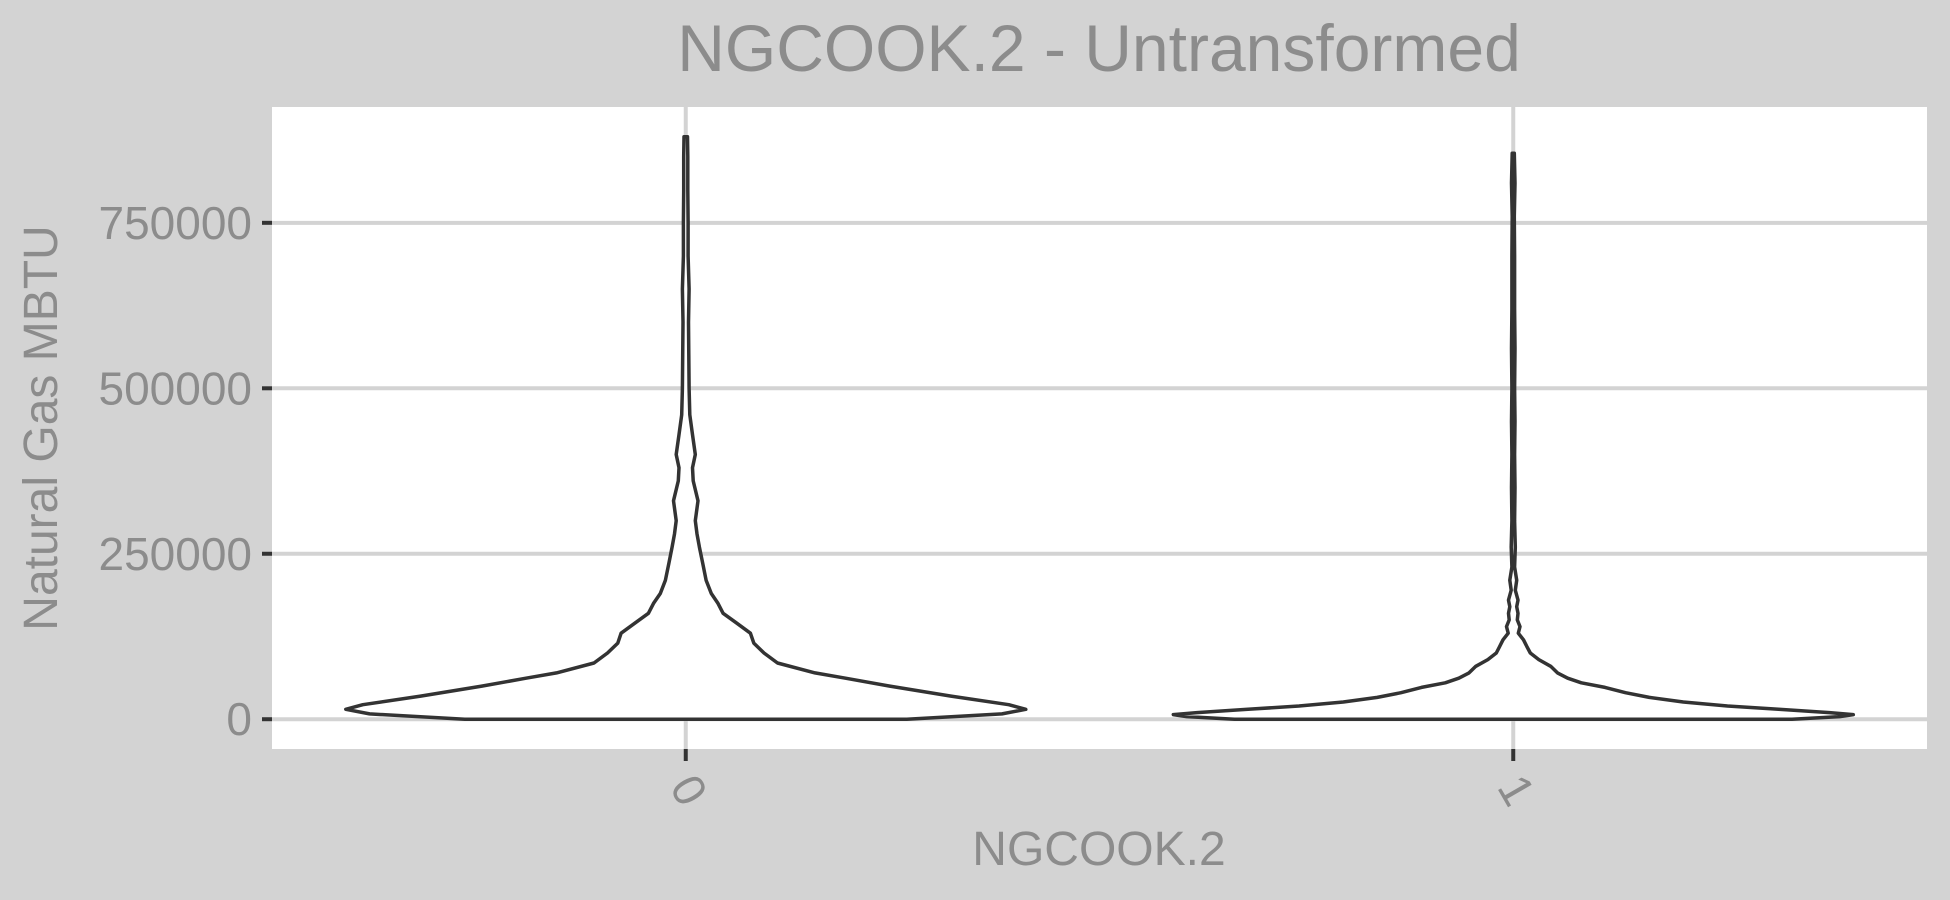 The image size is (1950, 900). Describe the element at coordinates (176, 223) in the screenshot. I see `y-tick-label: 750000` at that location.